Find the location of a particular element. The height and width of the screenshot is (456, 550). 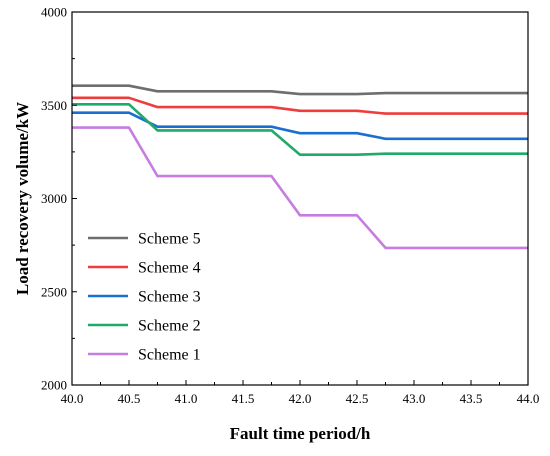

y-tick-label: 3500 is located at coordinates (54, 105).